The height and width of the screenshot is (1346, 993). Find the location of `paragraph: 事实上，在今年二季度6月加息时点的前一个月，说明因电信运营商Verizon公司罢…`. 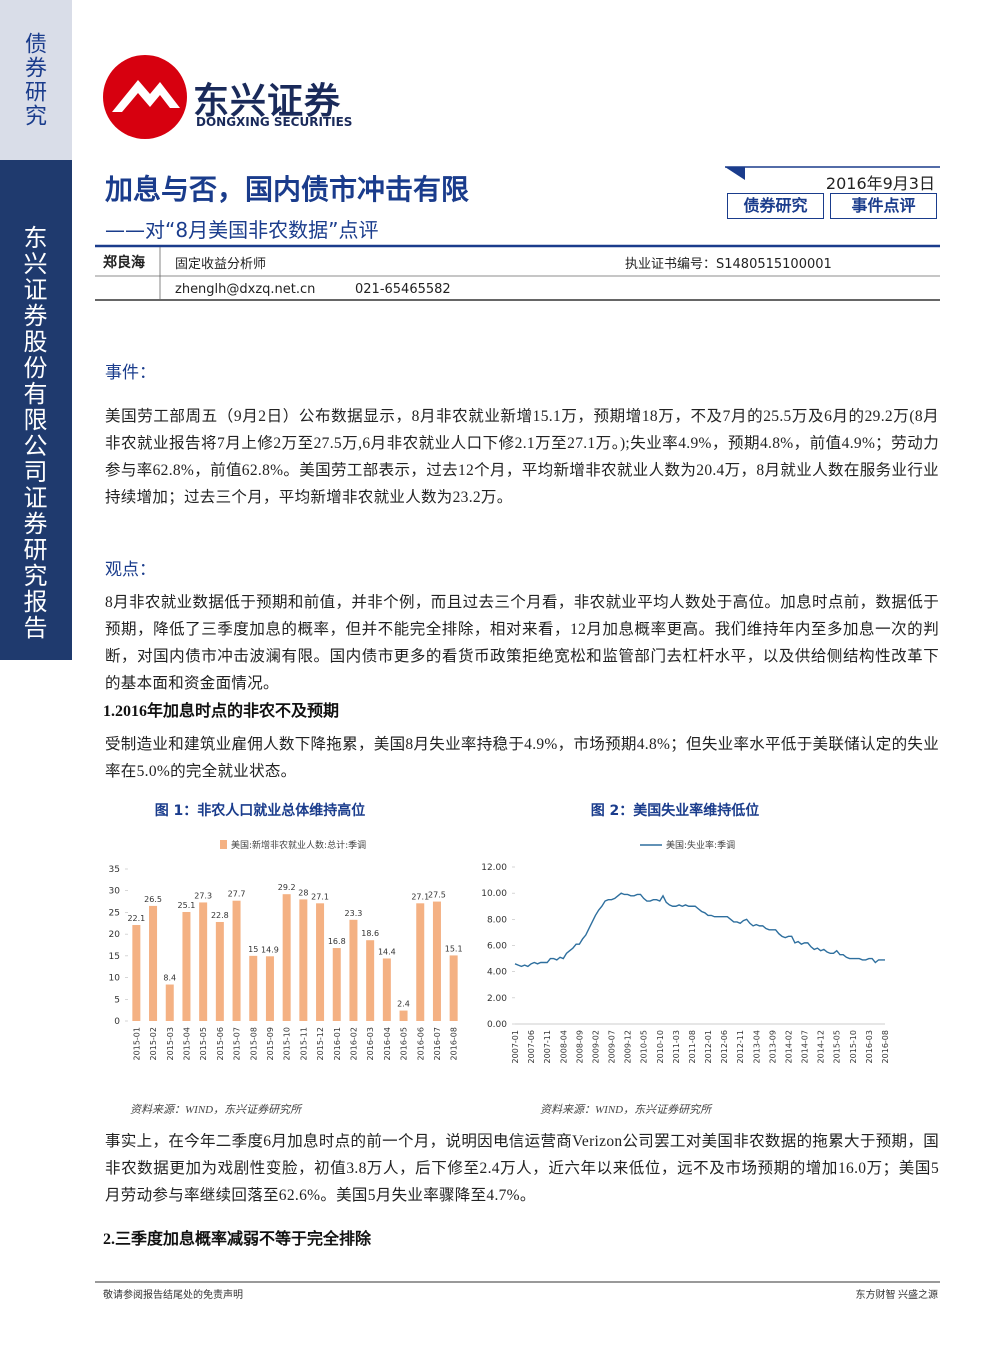

paragraph: 事实上，在今年二季度6月加息时点的前一个月，说明因电信运营商Verizon公司罢… is located at coordinates (522, 1168).